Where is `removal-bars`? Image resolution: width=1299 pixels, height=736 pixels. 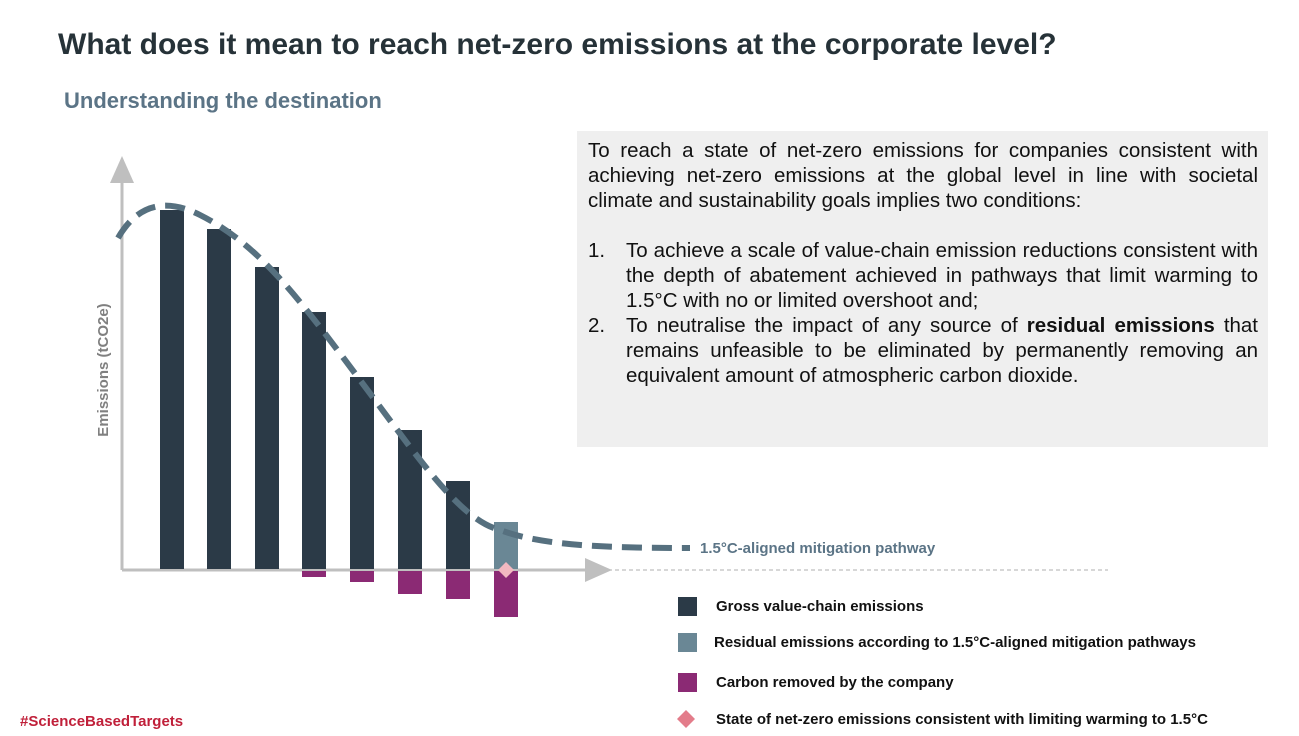 removal-bars is located at coordinates (410, 594).